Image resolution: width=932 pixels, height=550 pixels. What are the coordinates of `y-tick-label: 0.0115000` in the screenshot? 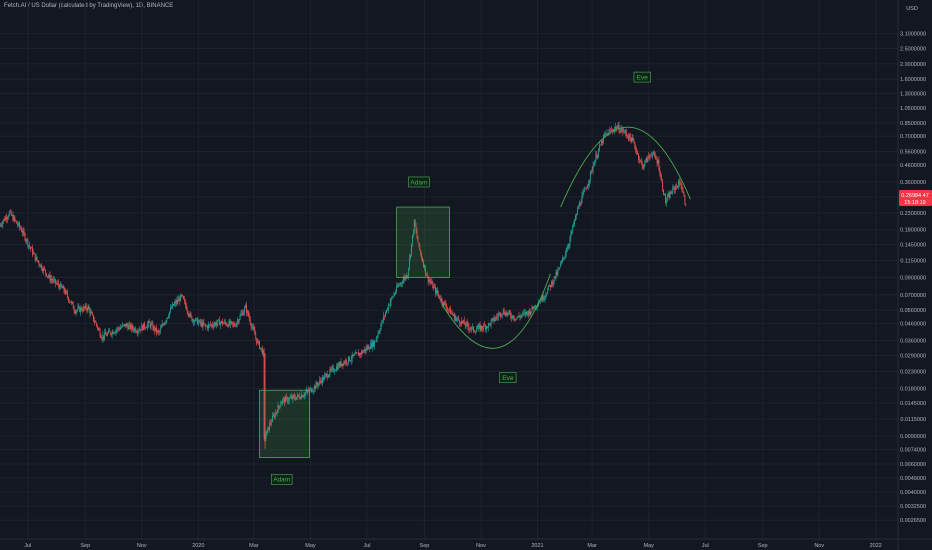 It's located at (913, 420).